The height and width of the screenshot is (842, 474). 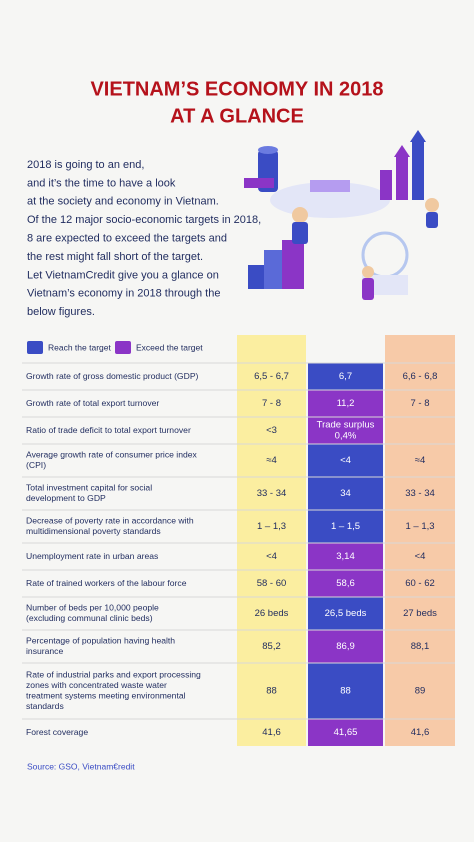 What do you see at coordinates (115, 257) in the screenshot?
I see `intro-line: the rest might fall short of the target.` at bounding box center [115, 257].